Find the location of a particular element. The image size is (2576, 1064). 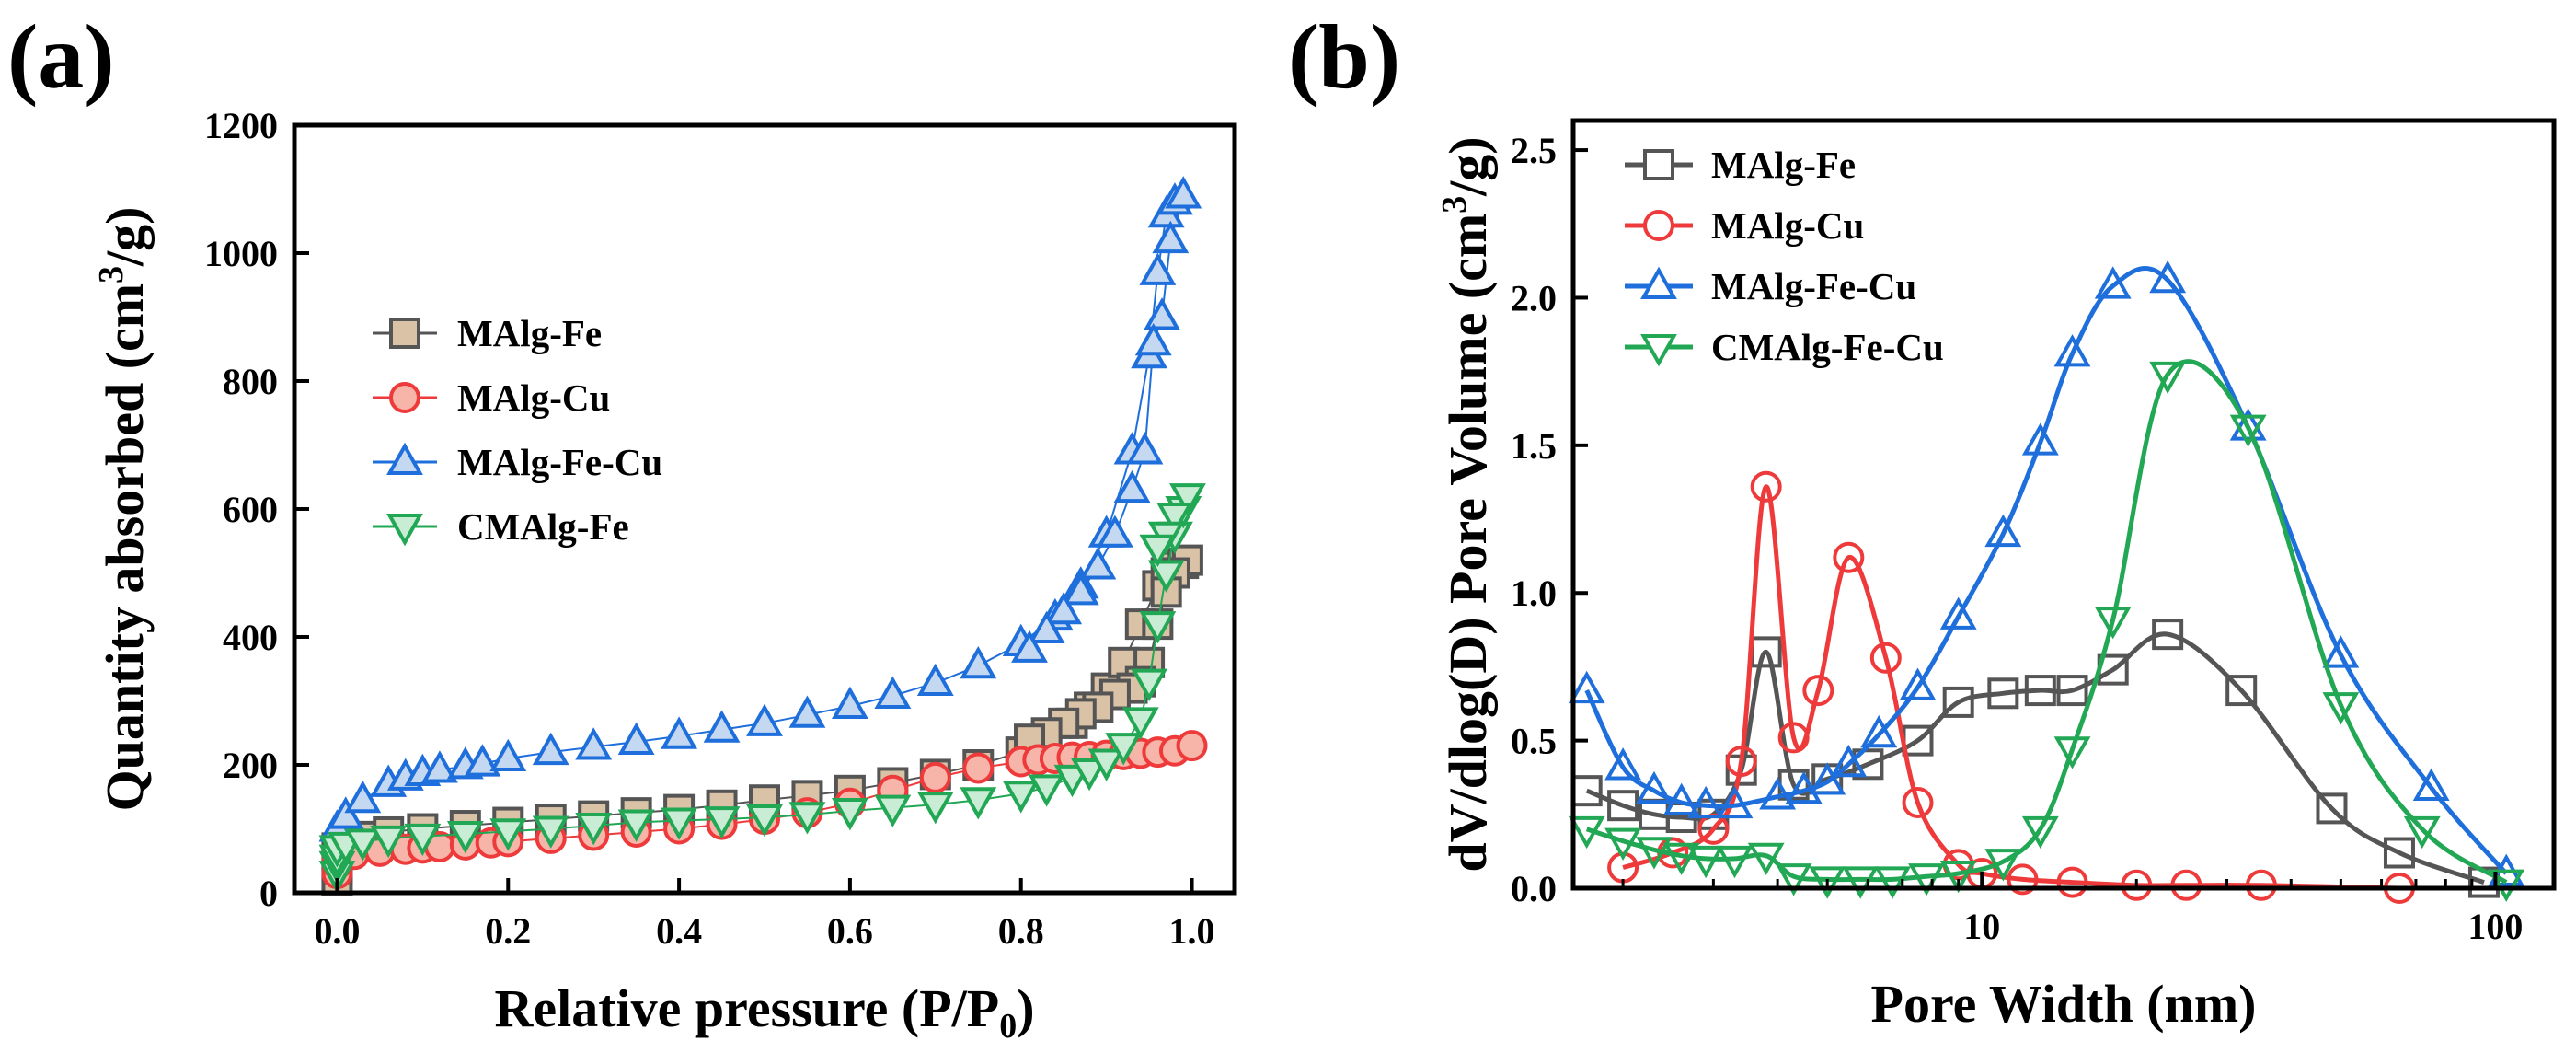

panel-b-legend-label: MAlg-Fe is located at coordinates (1783, 165).